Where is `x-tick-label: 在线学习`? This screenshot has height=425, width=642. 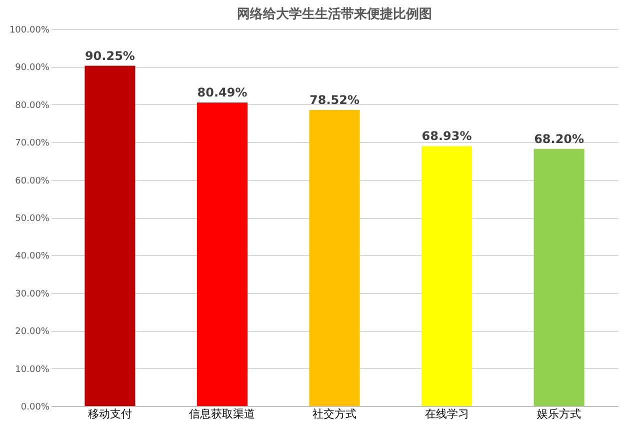 x-tick-label: 在线学习 is located at coordinates (446, 414).